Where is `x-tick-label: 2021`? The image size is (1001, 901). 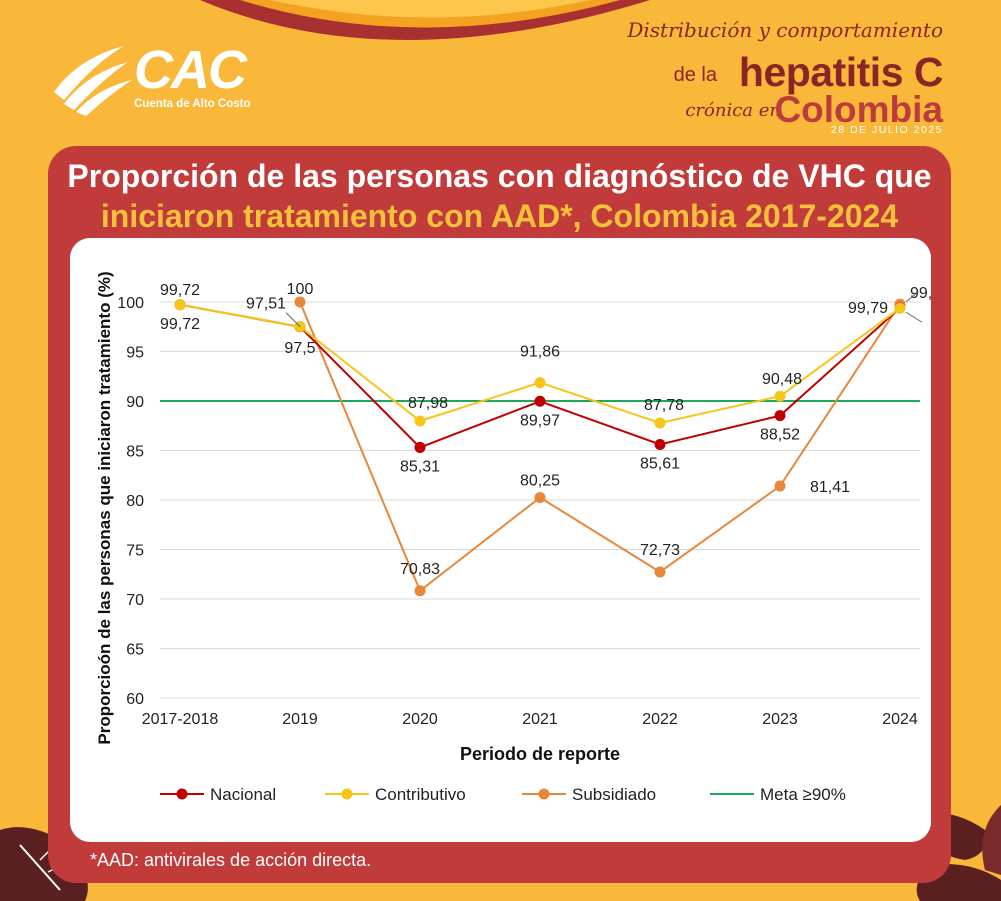 x-tick-label: 2021 is located at coordinates (540, 719).